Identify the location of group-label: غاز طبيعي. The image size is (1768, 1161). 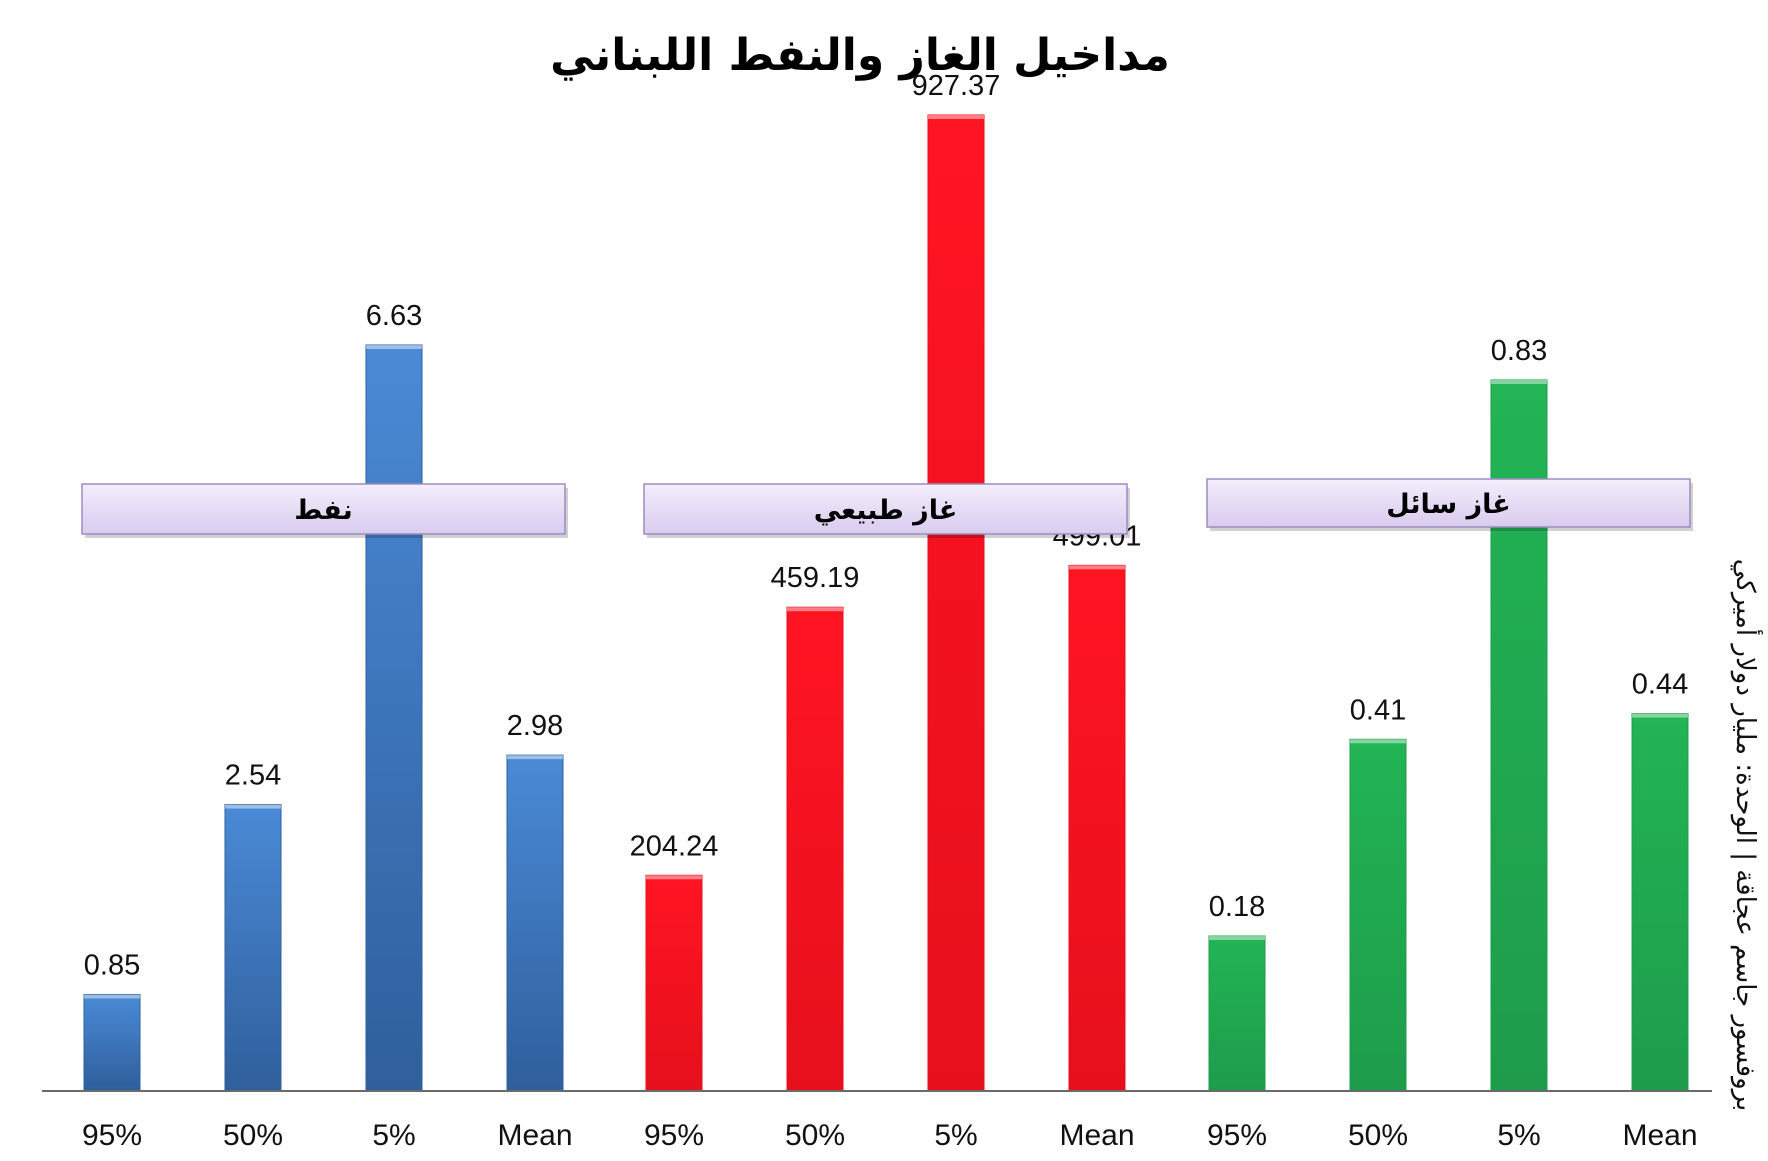
(886, 510).